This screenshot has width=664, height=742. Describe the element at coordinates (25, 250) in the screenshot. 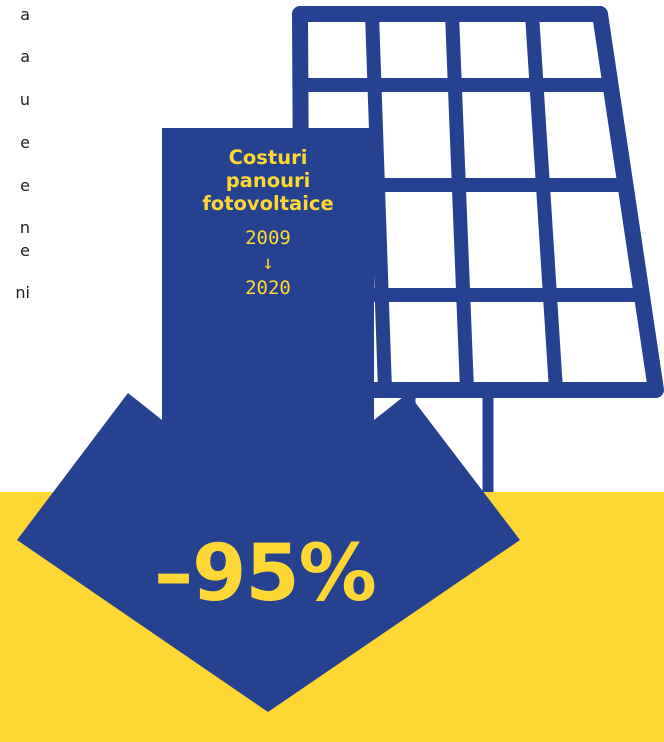

I see `text-line-7: e` at that location.